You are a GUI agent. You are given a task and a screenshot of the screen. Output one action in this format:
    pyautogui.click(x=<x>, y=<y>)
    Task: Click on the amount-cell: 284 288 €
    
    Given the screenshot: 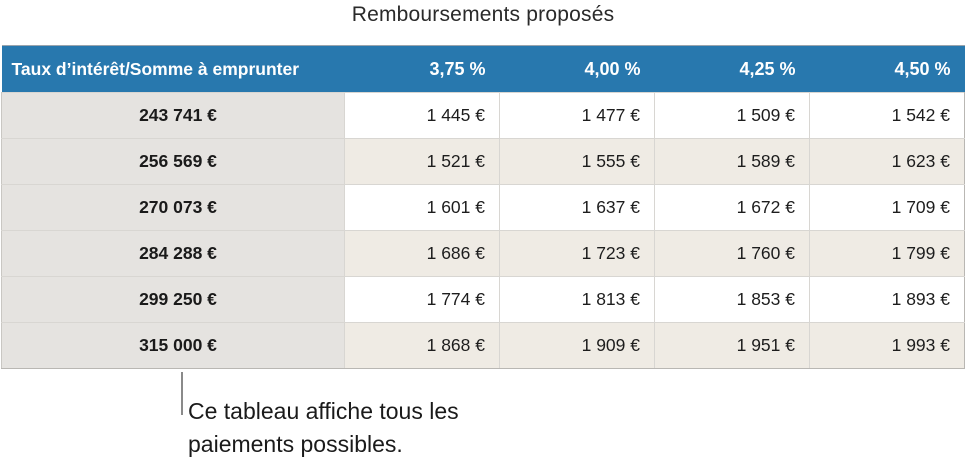 What is the action you would take?
    pyautogui.click(x=173, y=253)
    